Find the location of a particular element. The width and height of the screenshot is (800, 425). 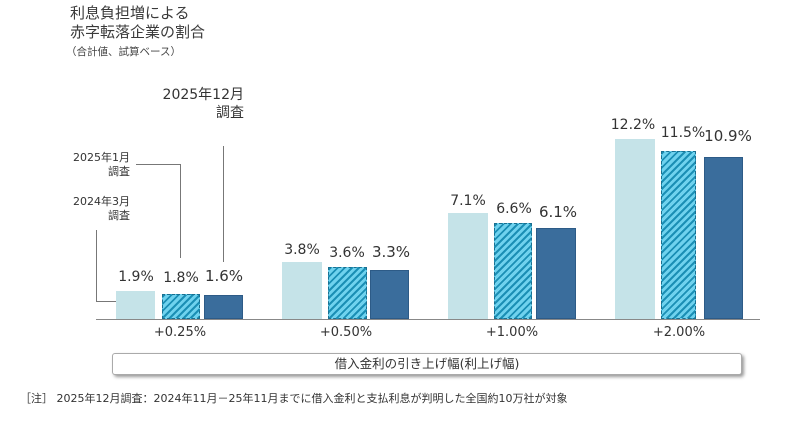

value-label: 7.1% is located at coordinates (468, 201).